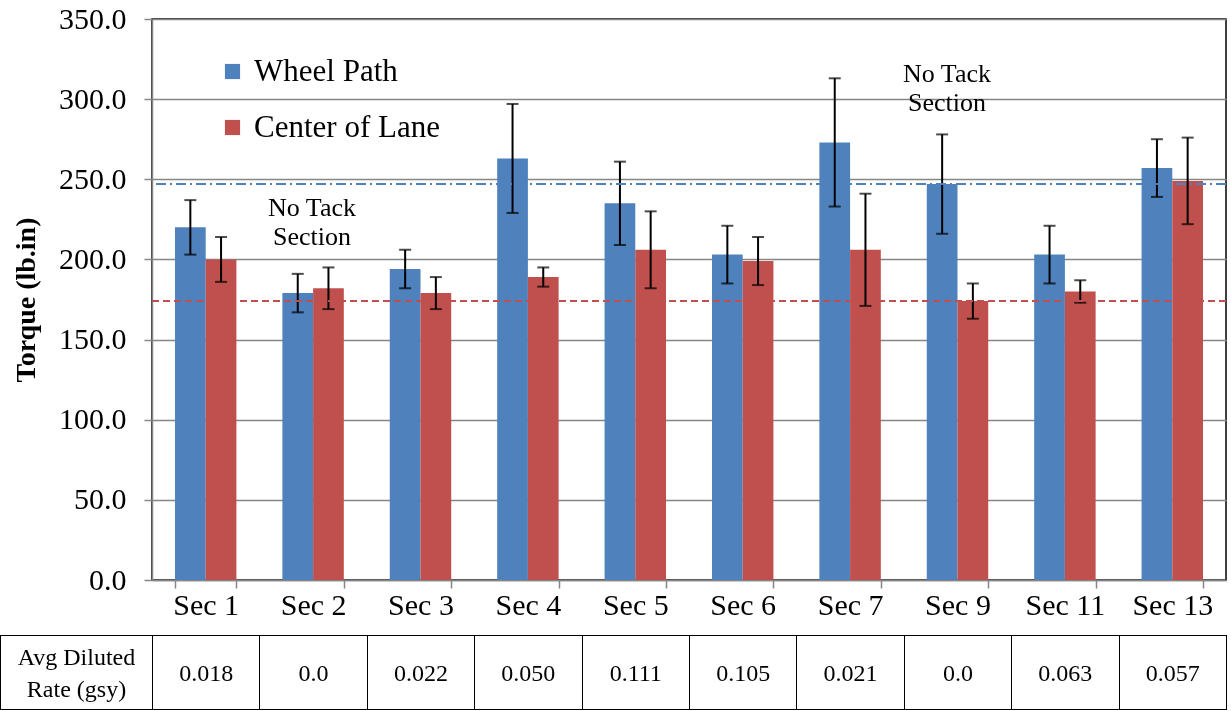  I want to click on text: 0.021, so click(850, 672).